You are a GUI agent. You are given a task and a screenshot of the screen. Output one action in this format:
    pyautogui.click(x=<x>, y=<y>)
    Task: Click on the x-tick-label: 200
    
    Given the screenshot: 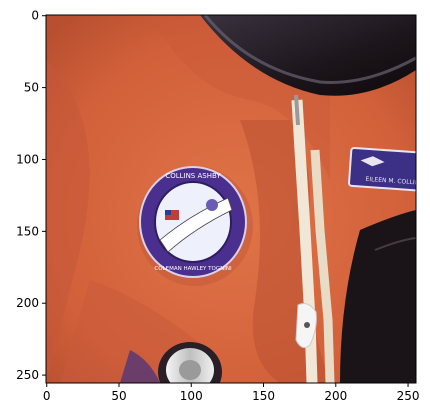 What is the action you would take?
    pyautogui.click(x=335, y=396)
    